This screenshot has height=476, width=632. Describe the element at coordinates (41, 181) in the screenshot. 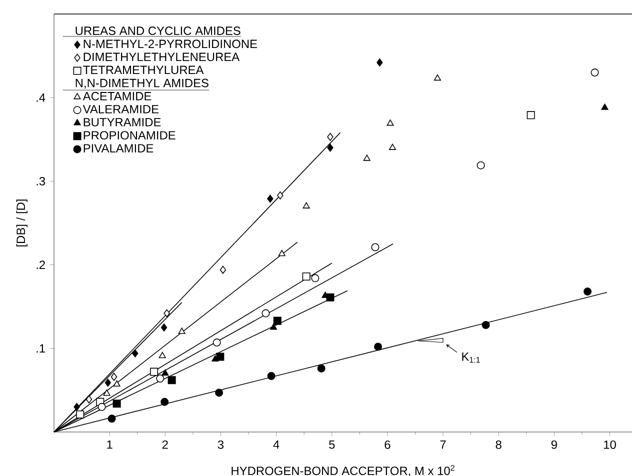

I see `y-tick-label: .3` at that location.